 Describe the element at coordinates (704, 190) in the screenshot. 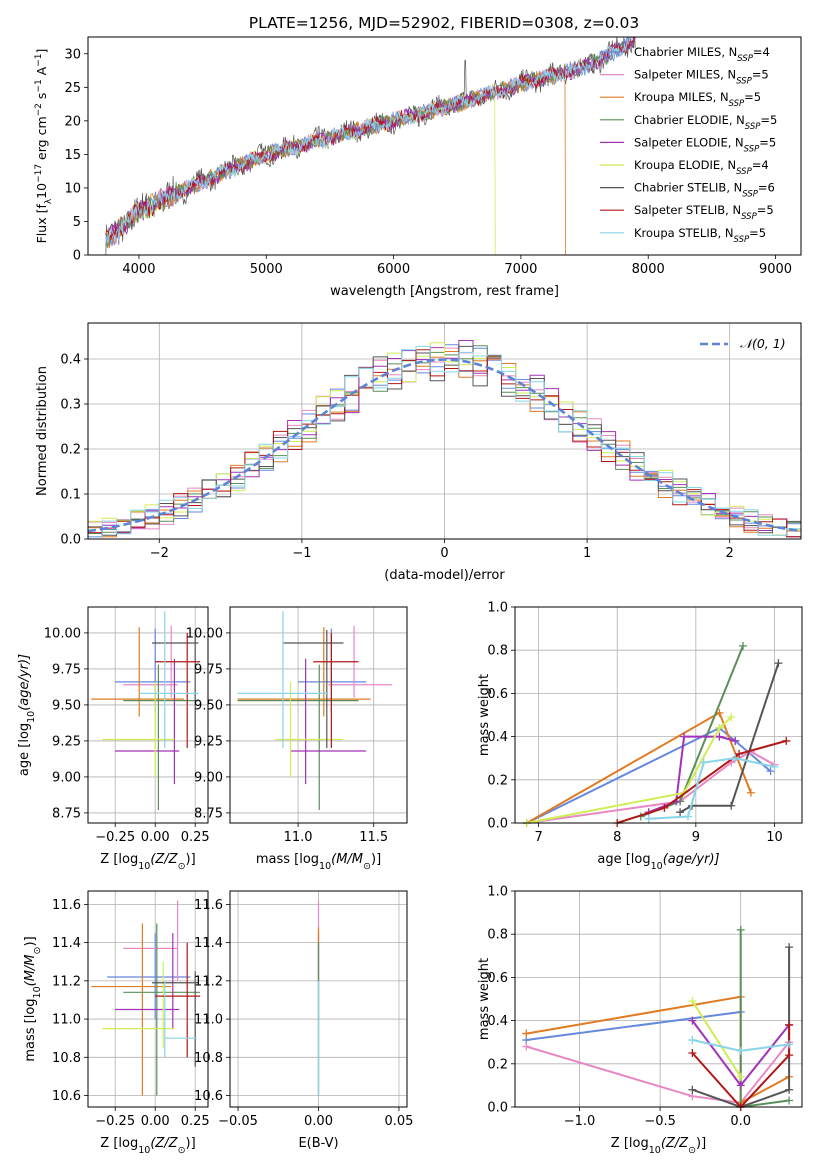

I see `legend-entry: Chabrier STELIB, NSSP=6` at that location.